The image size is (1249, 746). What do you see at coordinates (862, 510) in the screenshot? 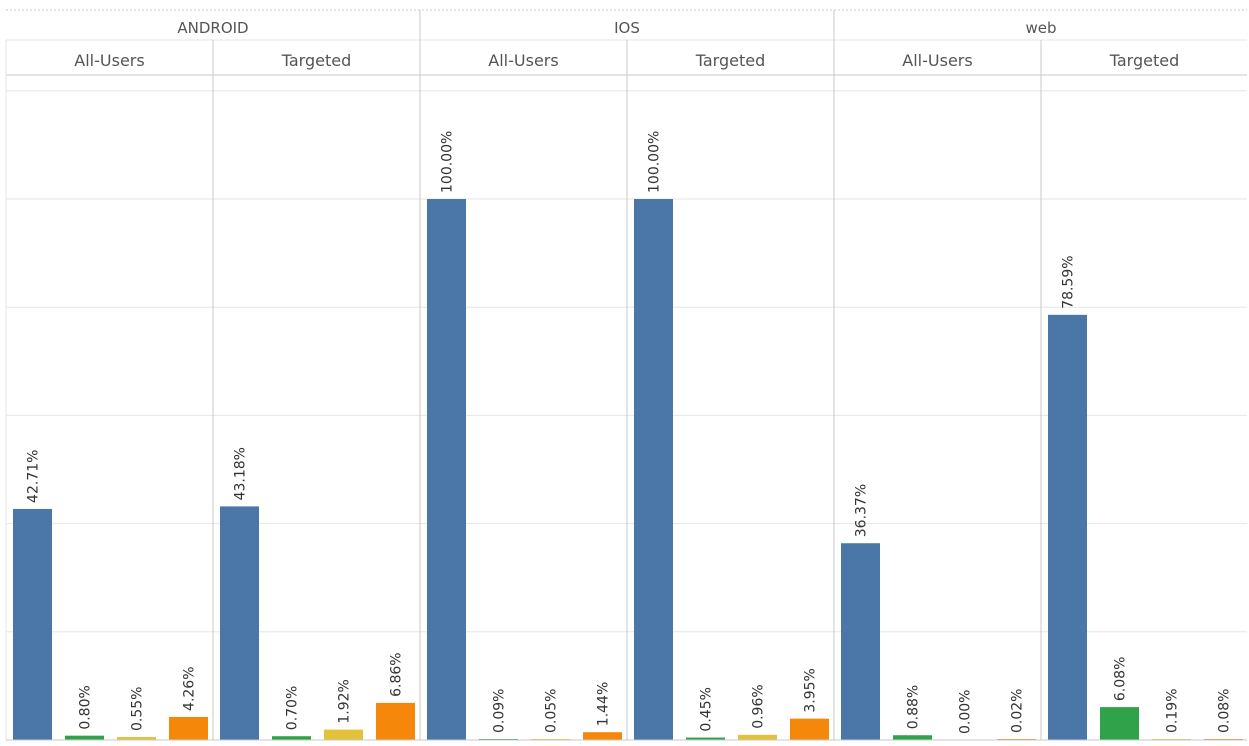
I see `data-label: 36.37%` at bounding box center [862, 510].